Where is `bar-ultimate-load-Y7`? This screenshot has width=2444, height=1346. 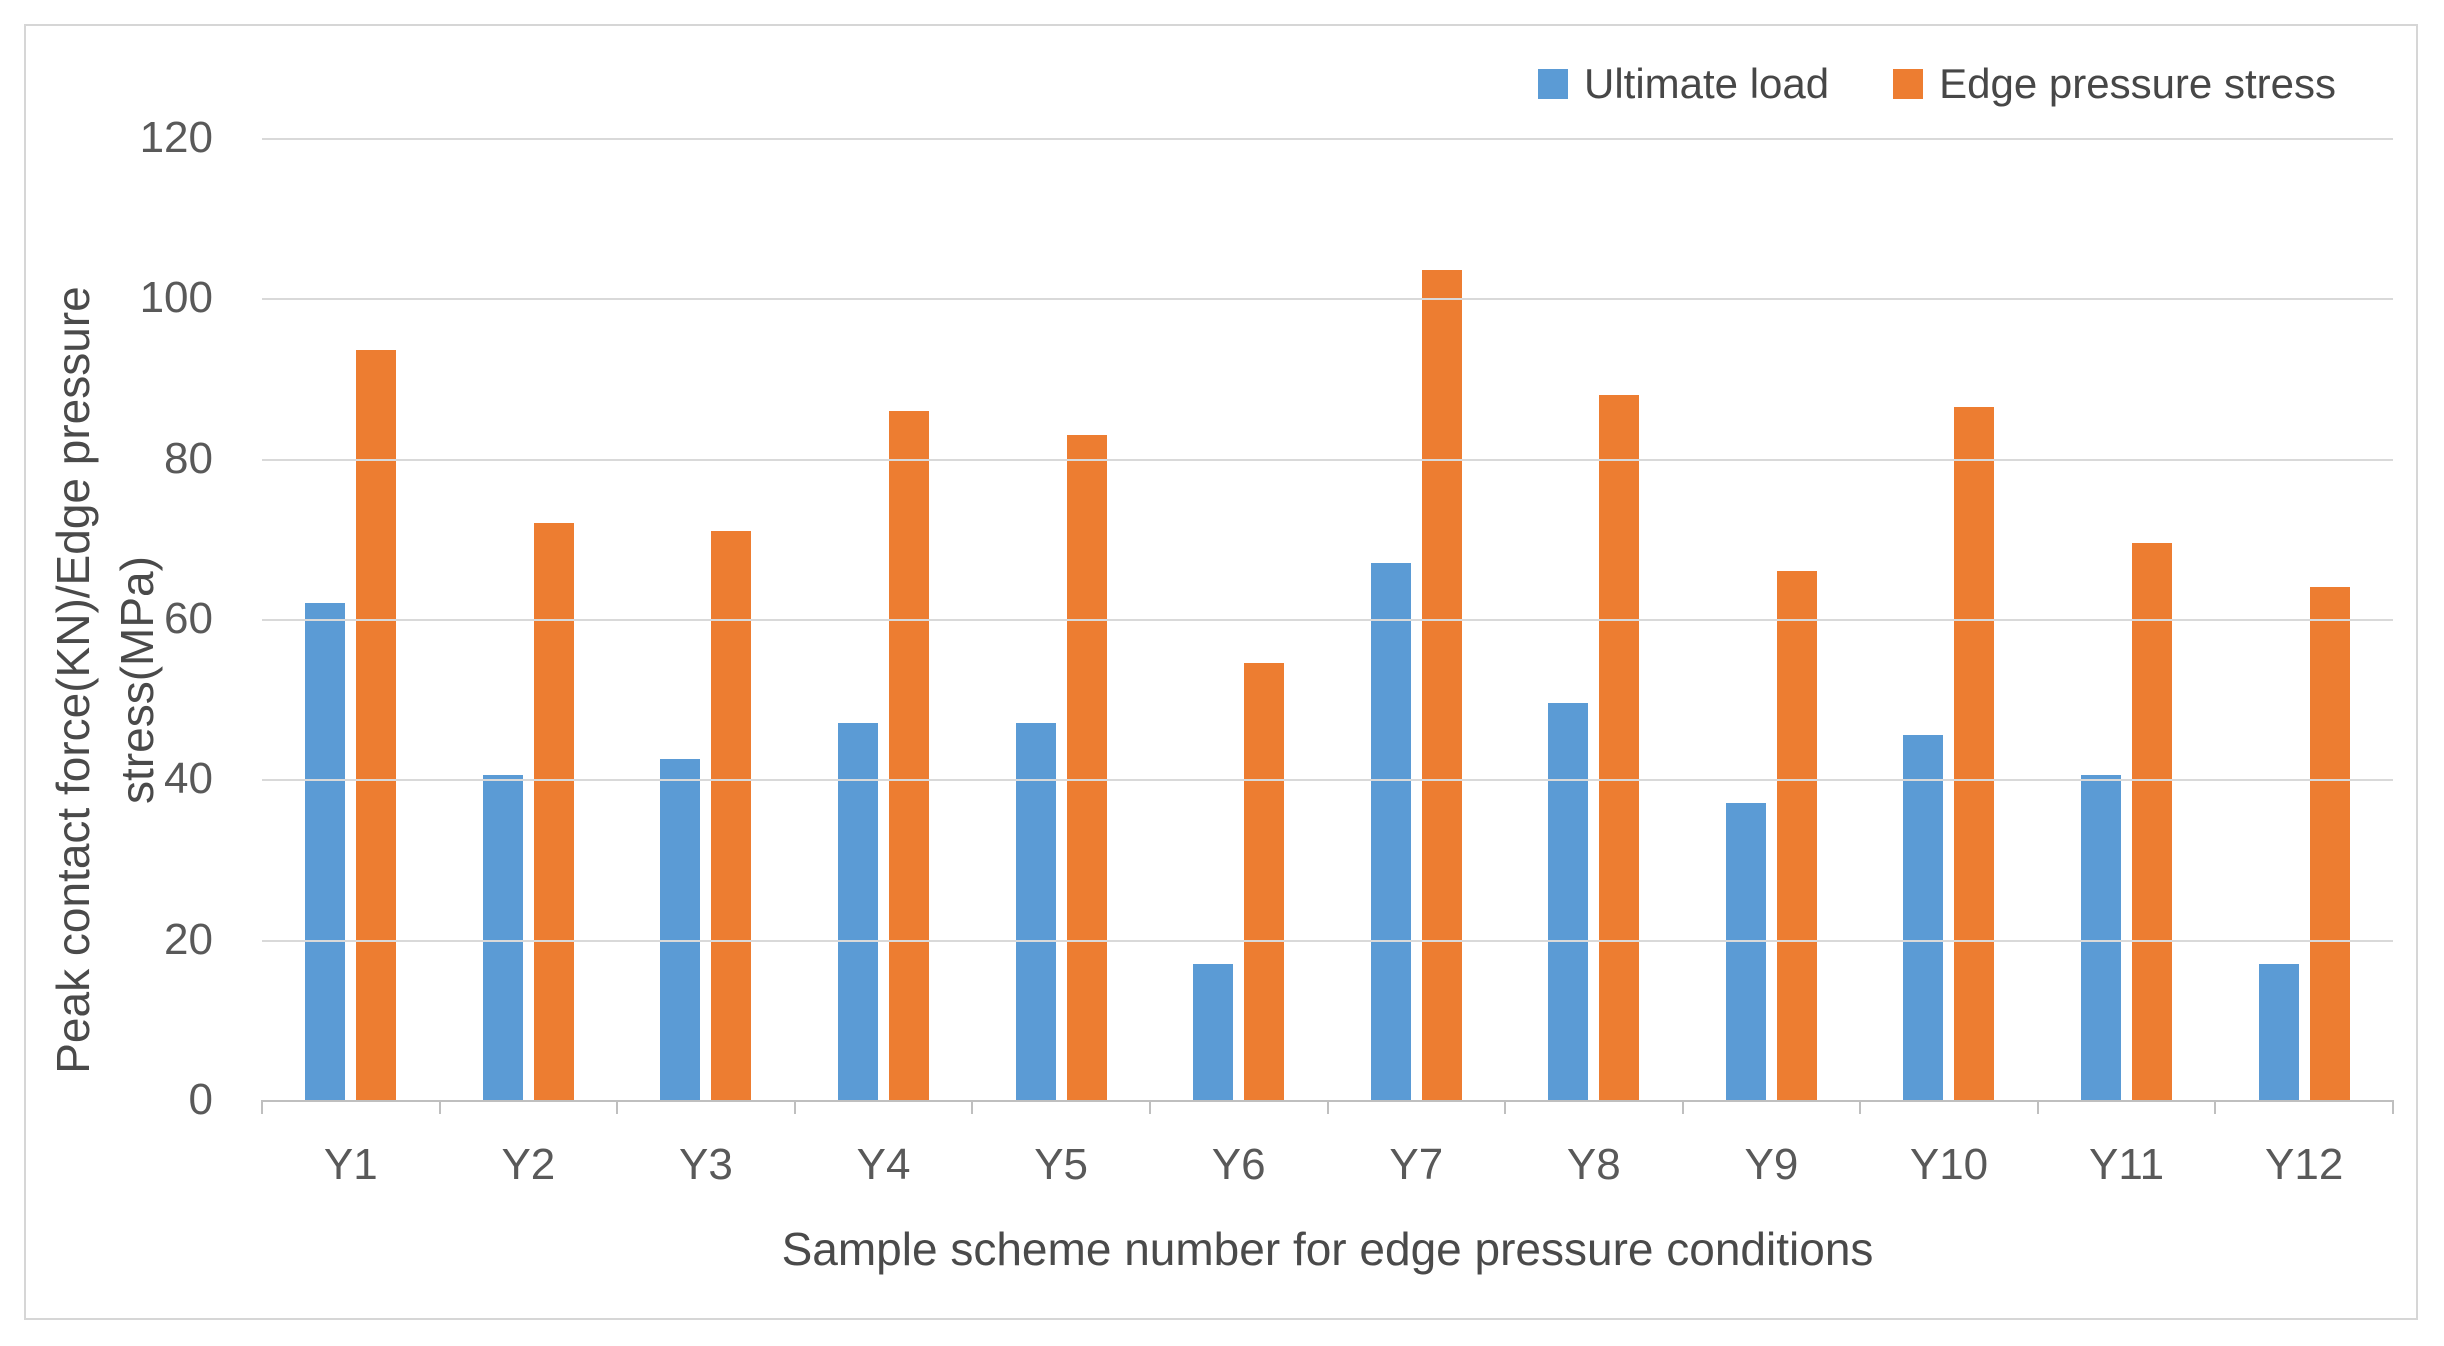
bar-ultimate-load-Y7 is located at coordinates (1390, 831).